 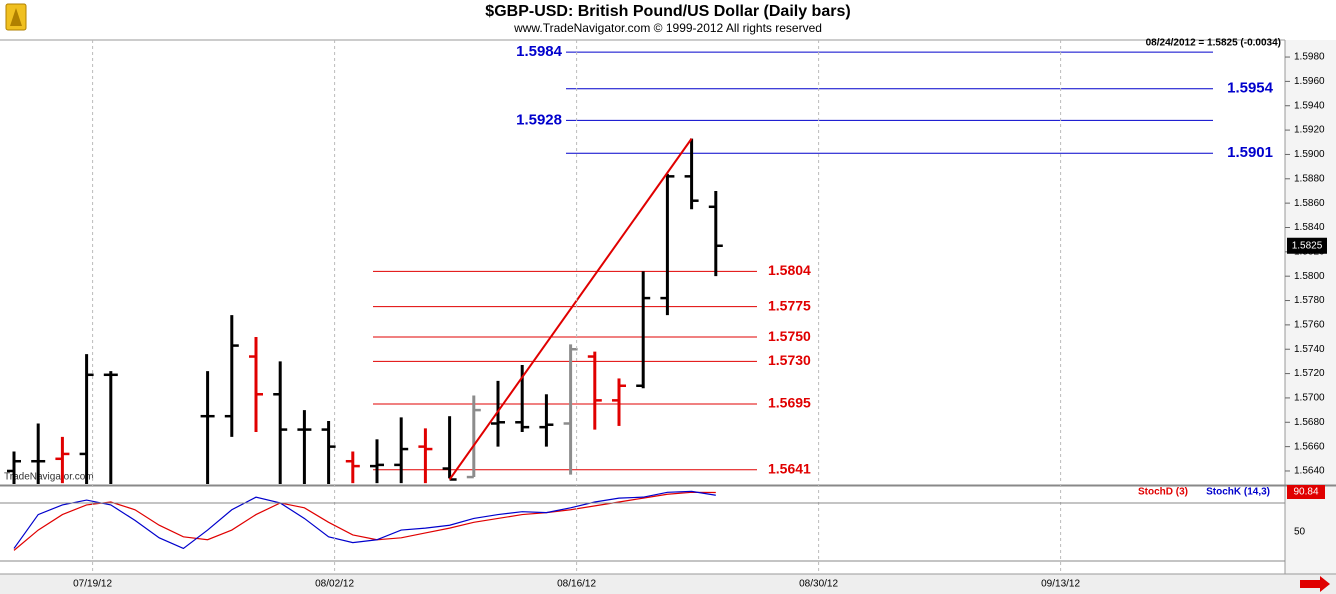 I want to click on y-tick-label: 1.5660, so click(x=1309, y=446).